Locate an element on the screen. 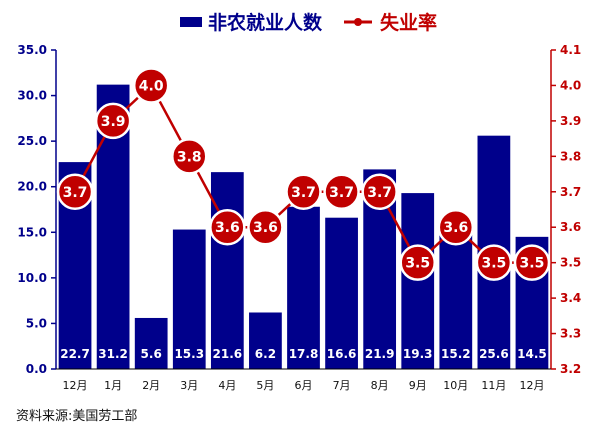 This screenshot has height=432, width=605. x-axis-tick-label: 11月 is located at coordinates (493, 385).